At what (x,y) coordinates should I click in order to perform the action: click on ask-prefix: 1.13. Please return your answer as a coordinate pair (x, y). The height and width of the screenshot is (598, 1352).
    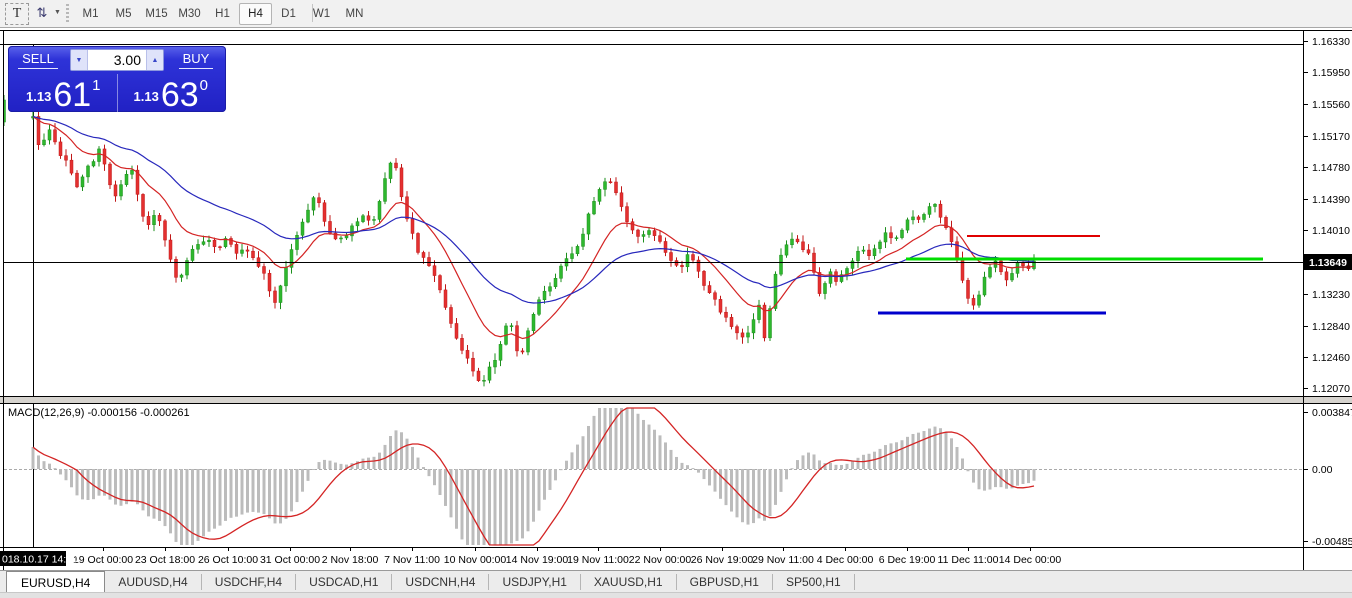
    Looking at the image, I should click on (146, 96).